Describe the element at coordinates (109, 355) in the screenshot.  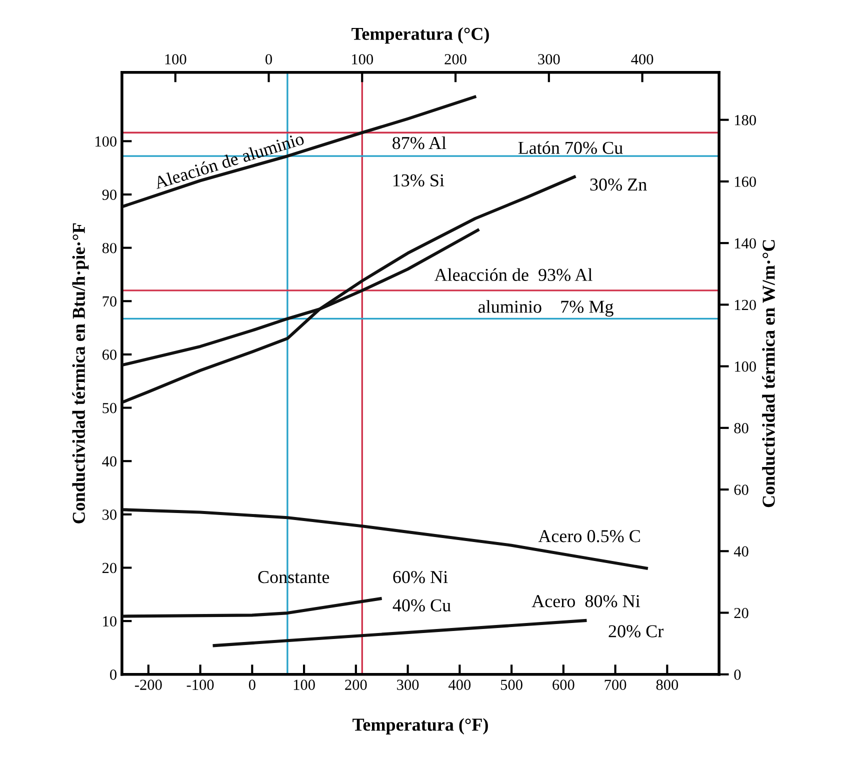
I see `y-tick-label: 60` at that location.